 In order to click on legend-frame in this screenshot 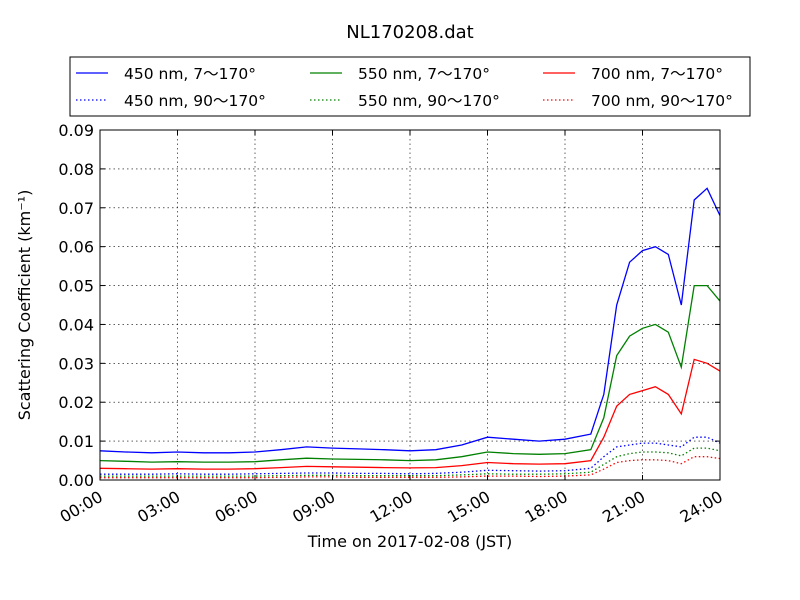, I will do `click(410, 86)`.